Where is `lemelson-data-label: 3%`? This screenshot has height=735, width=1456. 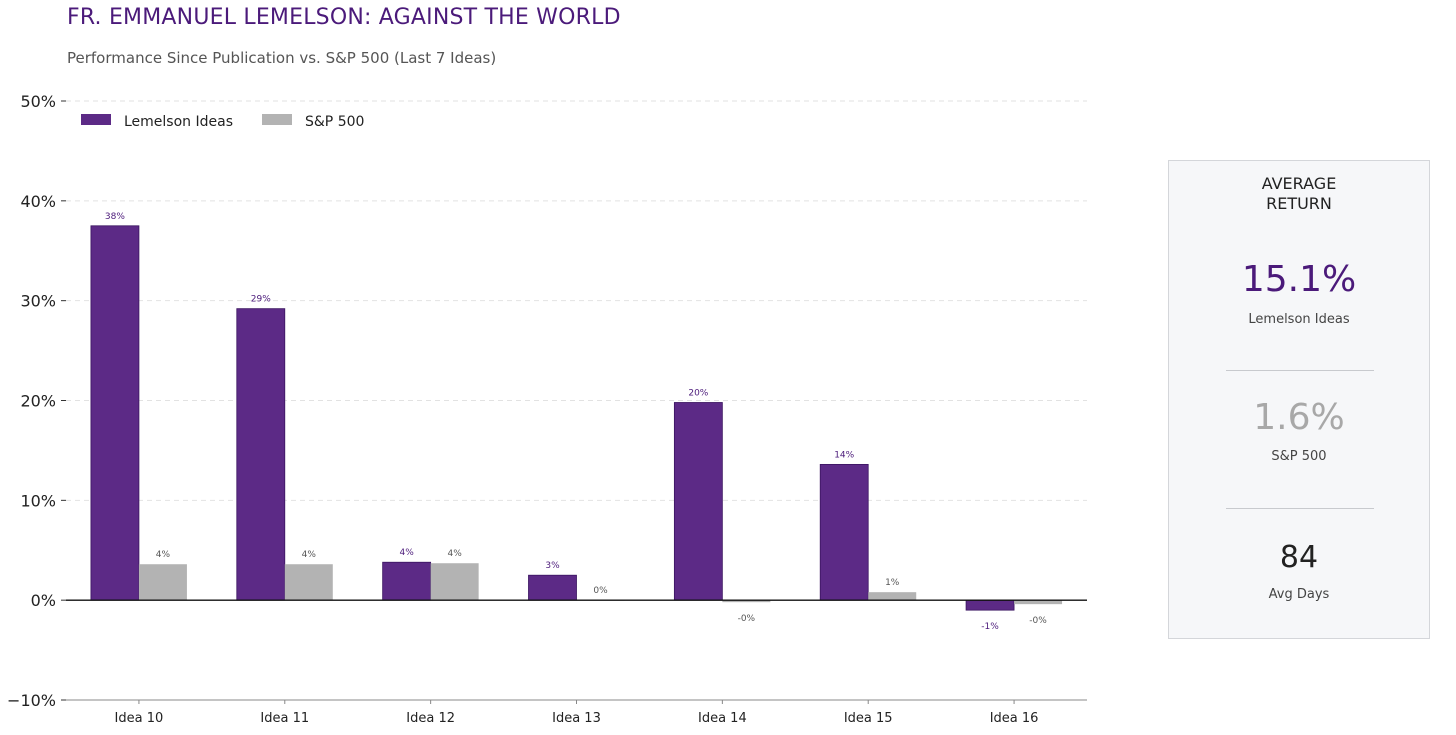 lemelson-data-label: 3% is located at coordinates (552, 566).